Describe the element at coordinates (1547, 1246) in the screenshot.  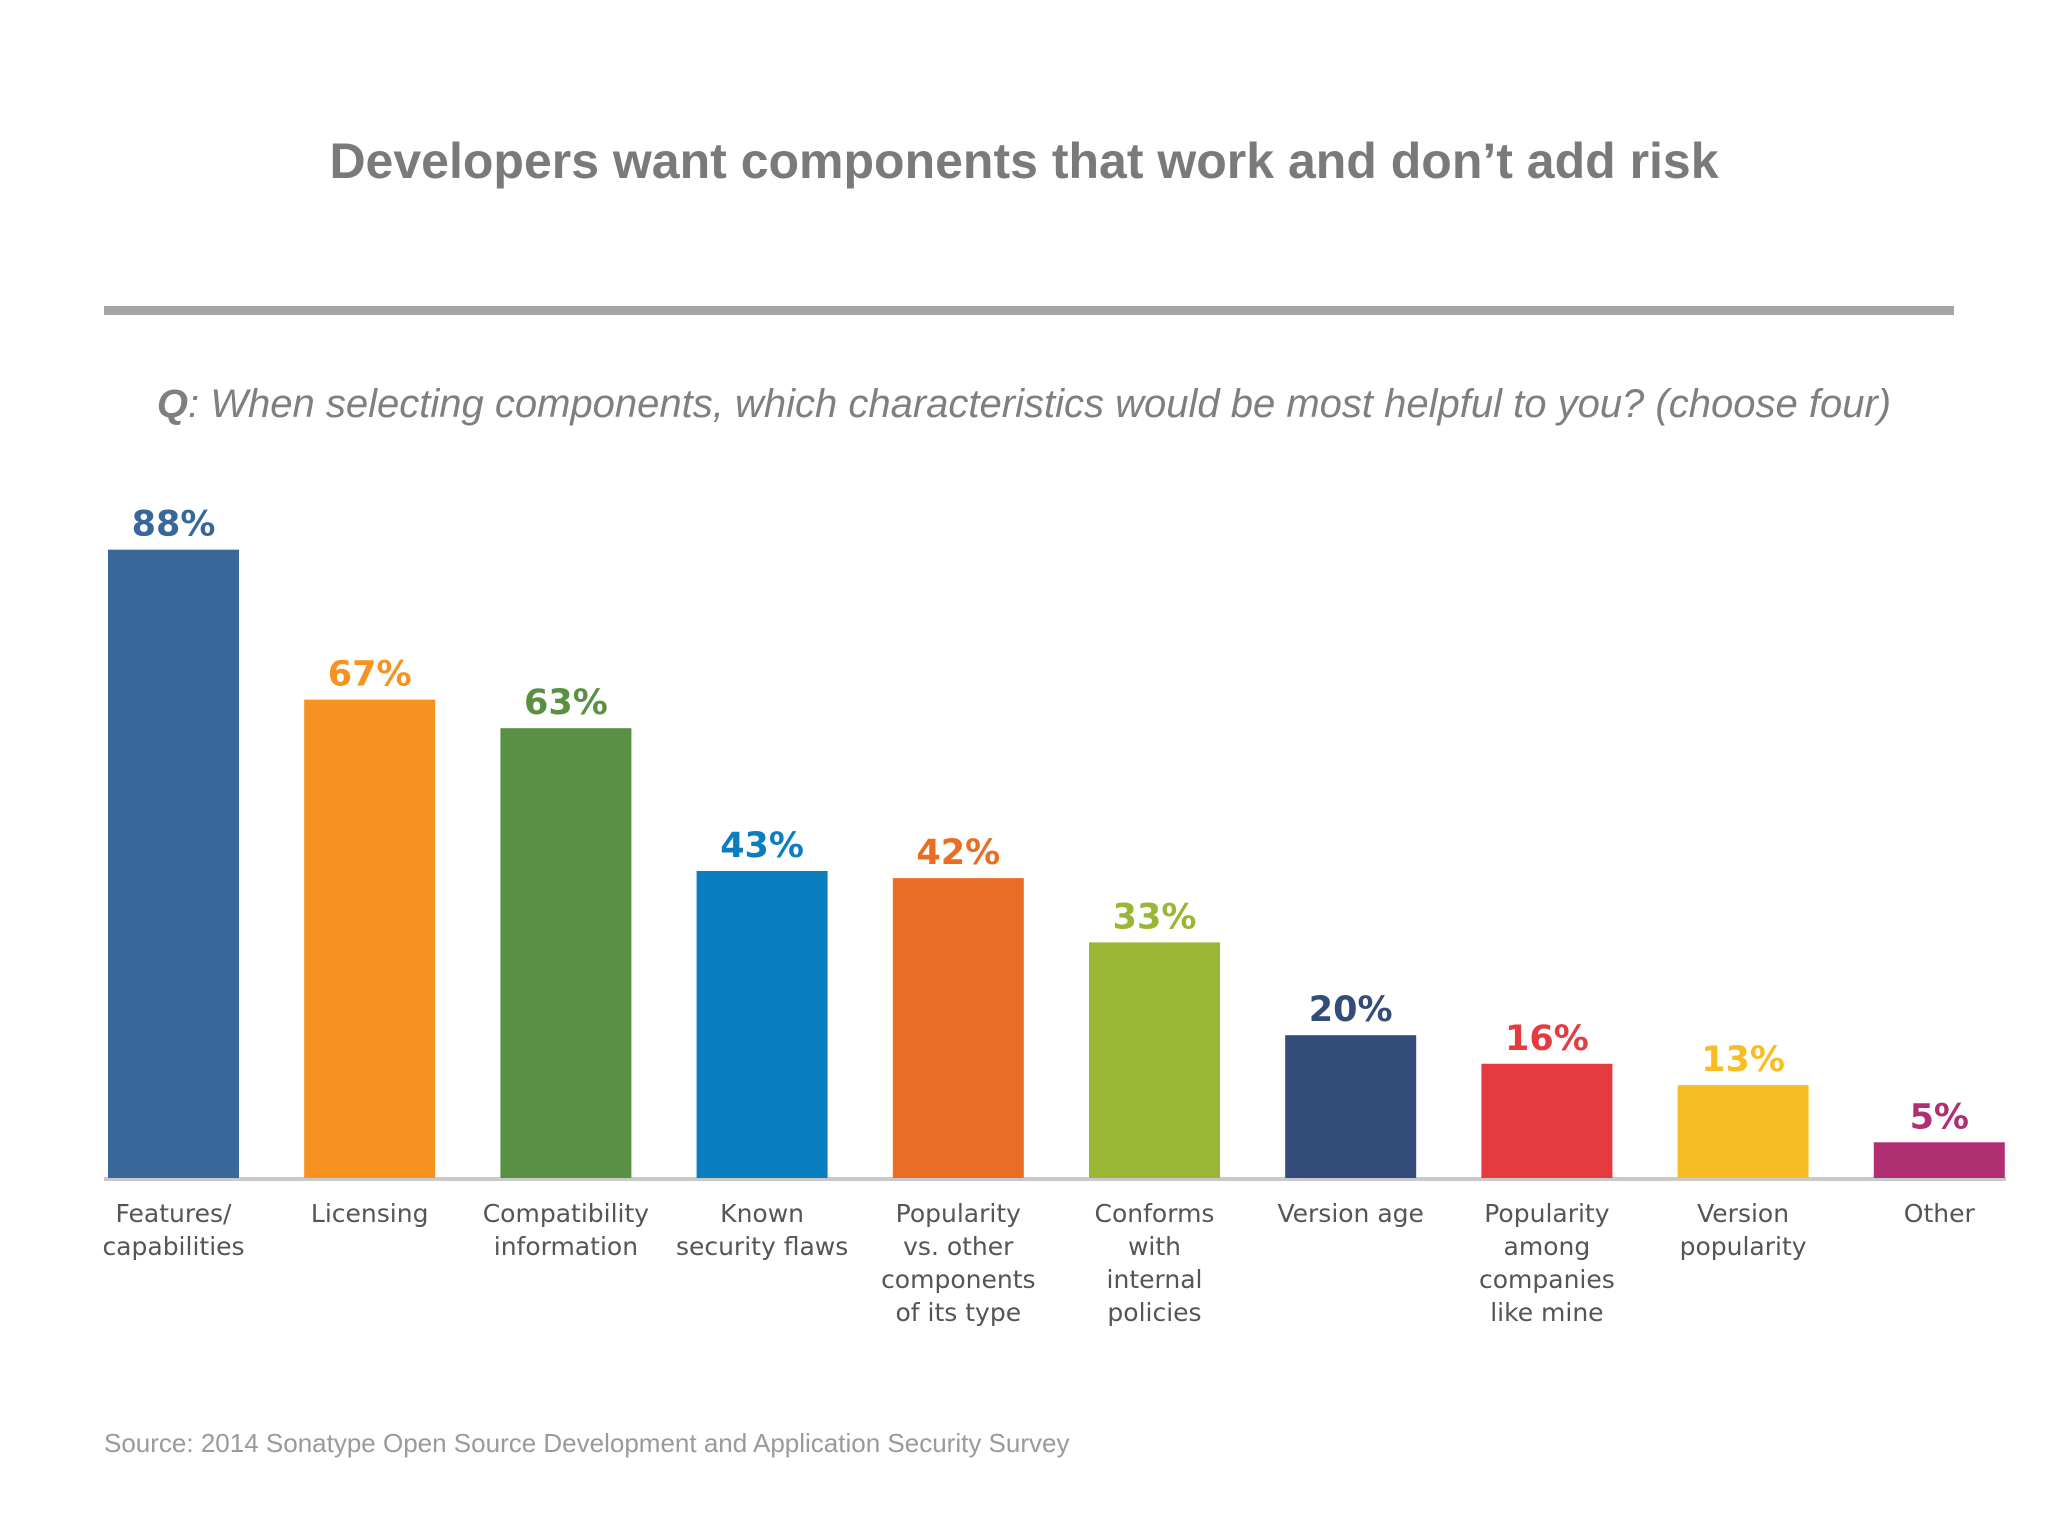
I see `category-label-line: among` at that location.